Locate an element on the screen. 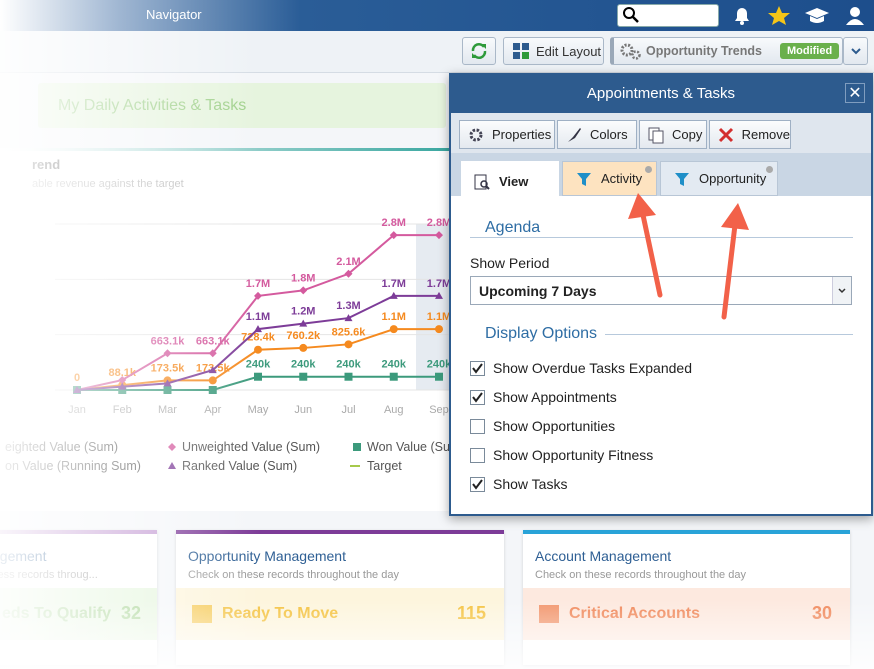  tab-label: View is located at coordinates (514, 181).